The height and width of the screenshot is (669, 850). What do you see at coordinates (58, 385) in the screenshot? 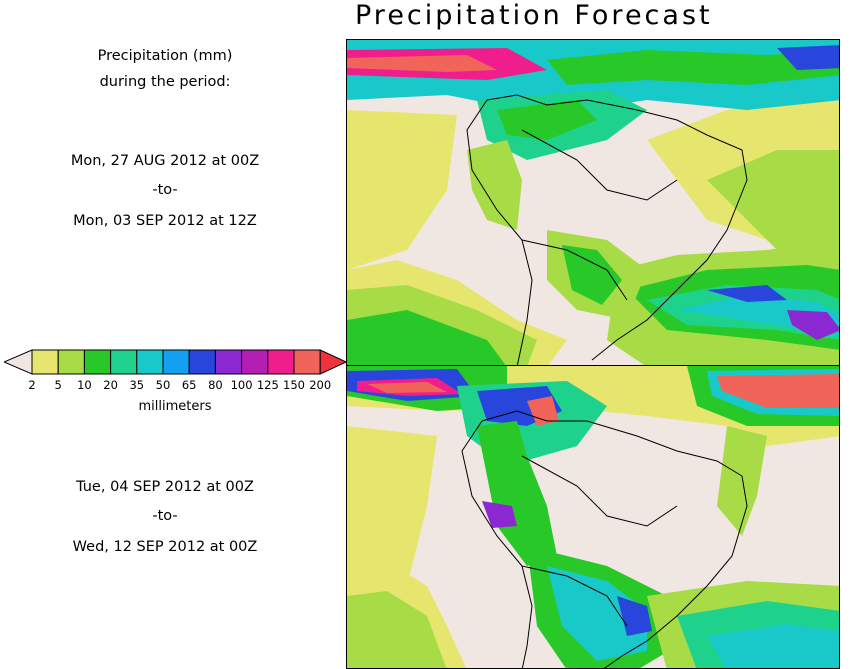
I see `colorbar-tick-label: 5` at bounding box center [58, 385].